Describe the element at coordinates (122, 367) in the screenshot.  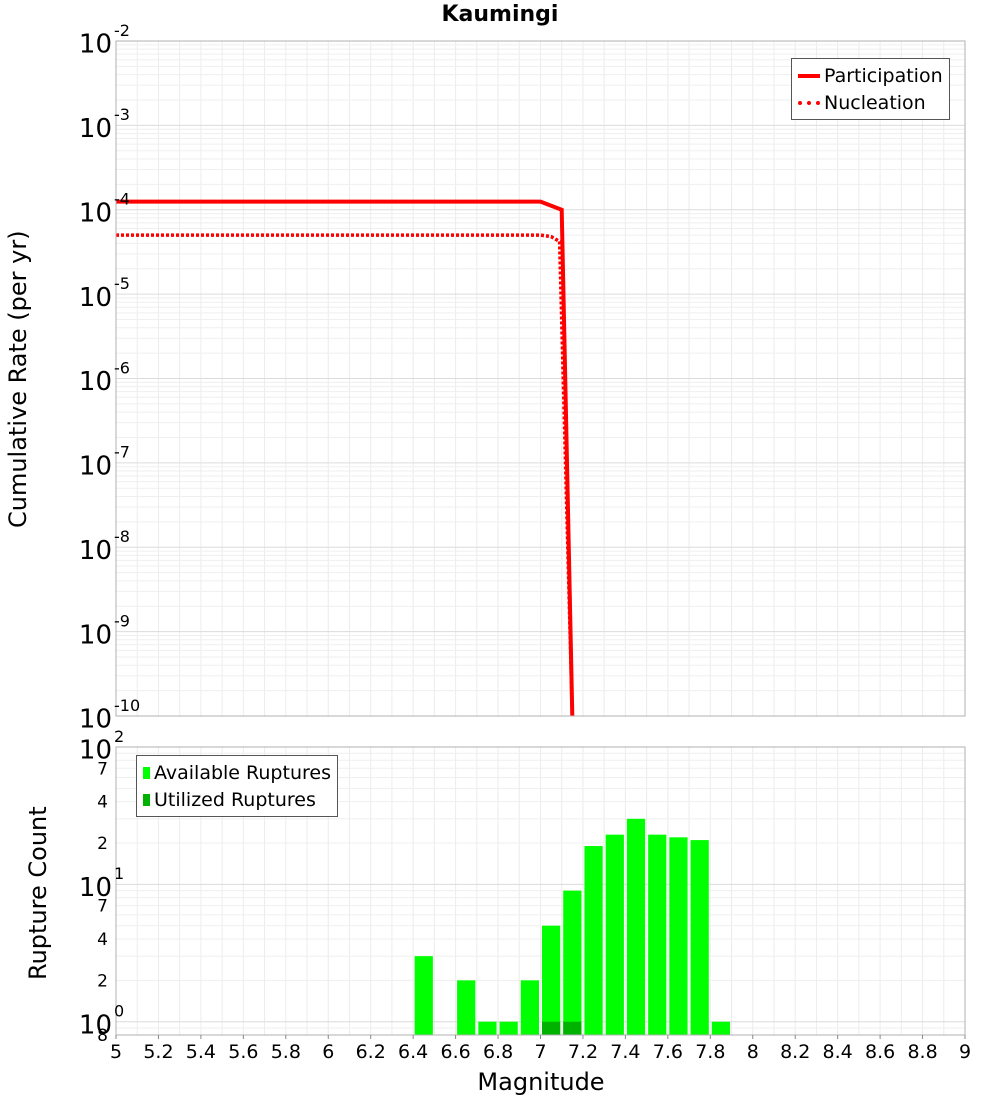
I see `top-y-tick-label-exponent: -6` at that location.